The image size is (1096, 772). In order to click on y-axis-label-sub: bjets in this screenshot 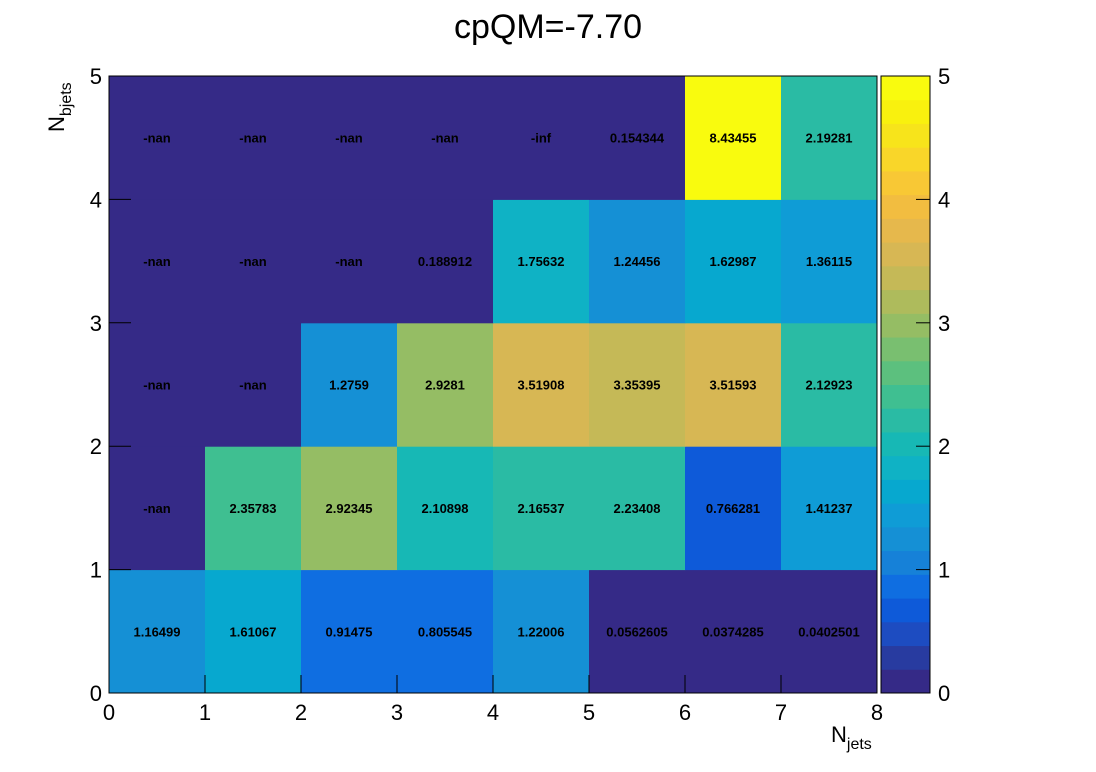, I will do `click(66, 99)`.